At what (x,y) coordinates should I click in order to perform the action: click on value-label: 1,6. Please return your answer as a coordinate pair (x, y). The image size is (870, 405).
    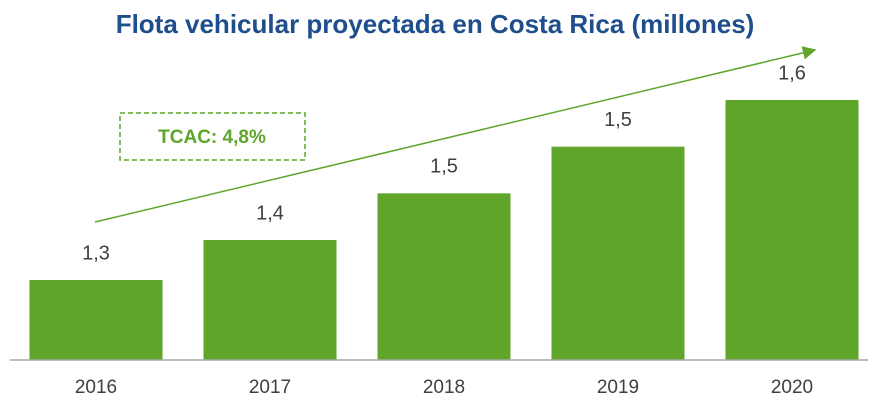
    Looking at the image, I should click on (792, 73).